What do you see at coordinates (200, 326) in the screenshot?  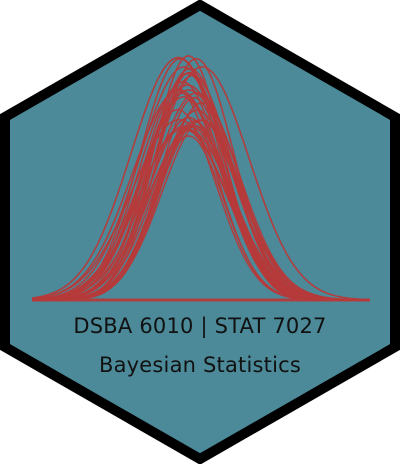 I see `course-codes: DSBA 6010 | STAT 7027` at bounding box center [200, 326].